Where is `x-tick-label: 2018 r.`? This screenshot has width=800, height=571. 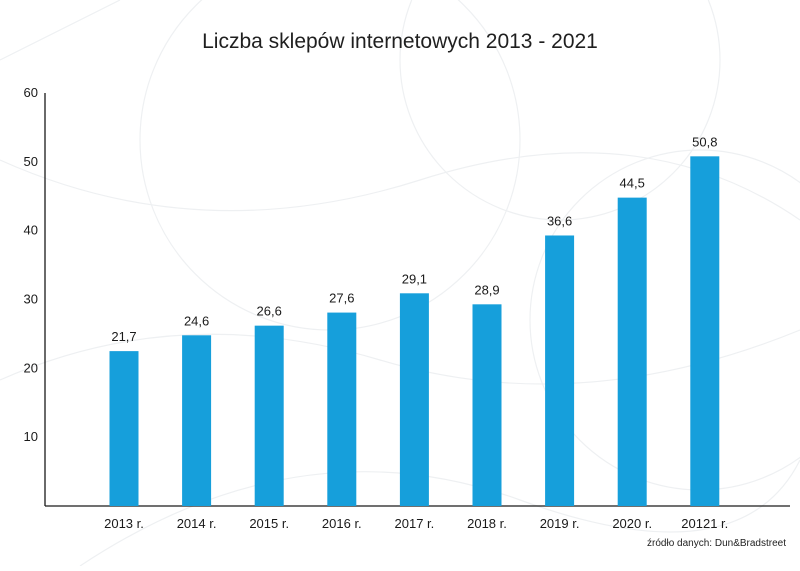 x-tick-label: 2018 r. is located at coordinates (487, 523).